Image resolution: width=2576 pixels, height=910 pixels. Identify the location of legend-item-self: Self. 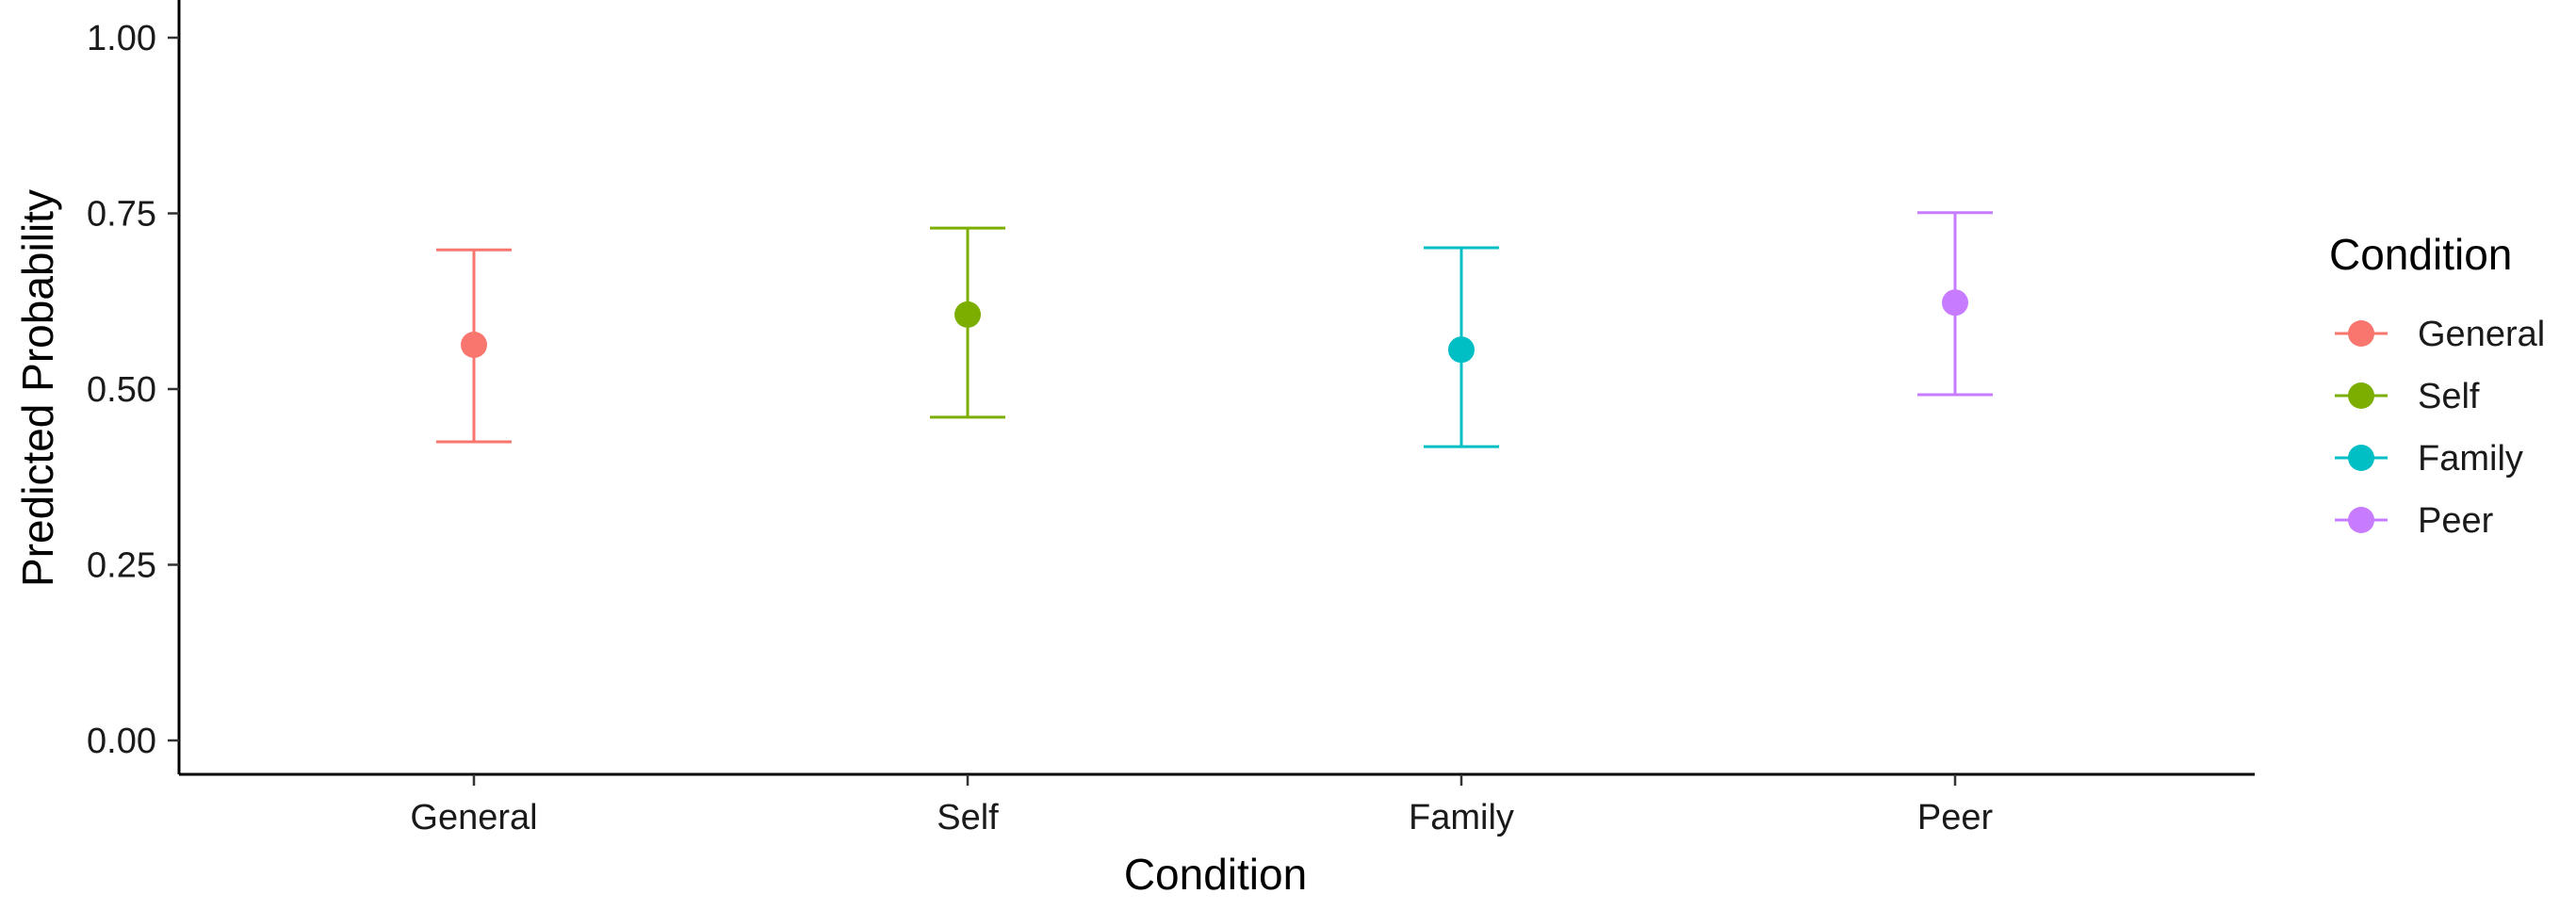
(2407, 396).